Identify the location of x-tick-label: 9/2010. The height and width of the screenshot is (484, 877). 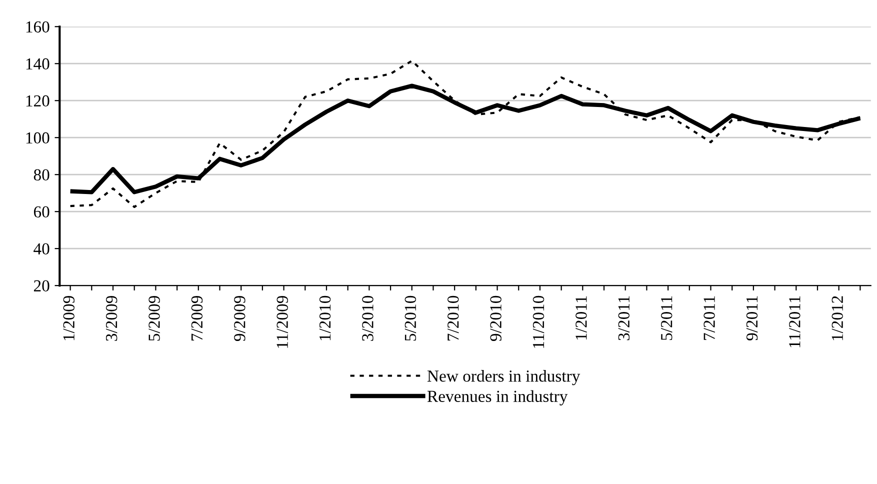
(496, 319).